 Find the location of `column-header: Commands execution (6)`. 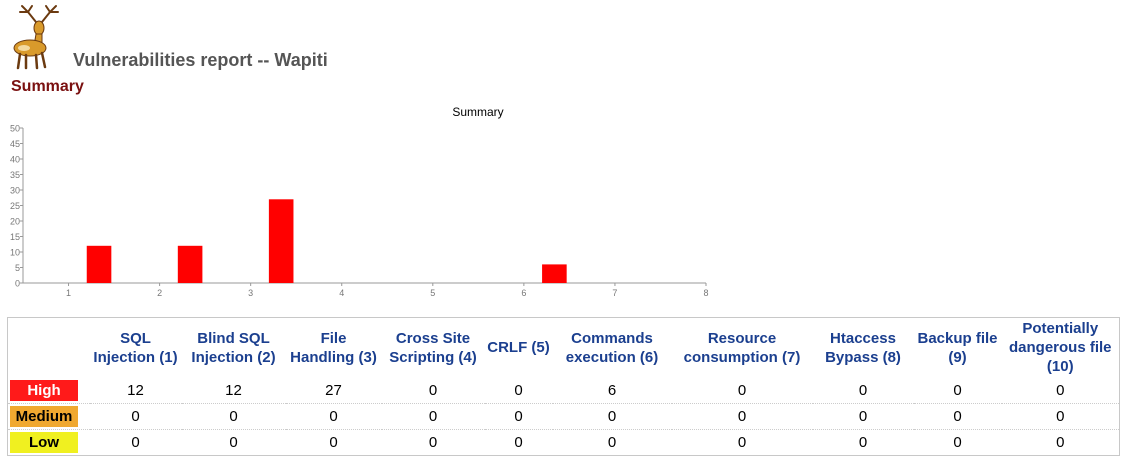

column-header: Commands execution (6) is located at coordinates (612, 347).